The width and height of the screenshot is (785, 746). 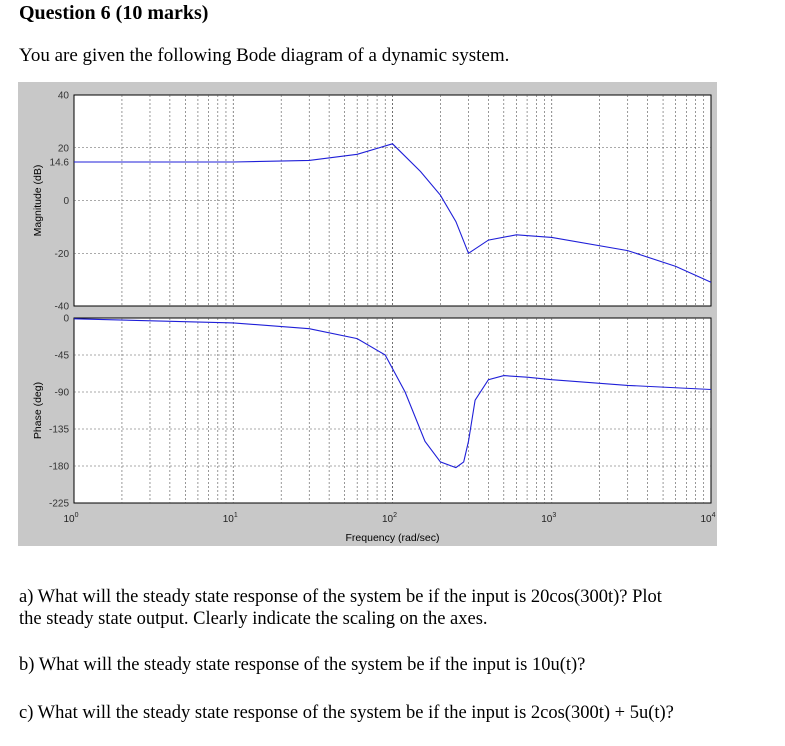 I want to click on x-tick-label: 10², so click(x=389, y=518).